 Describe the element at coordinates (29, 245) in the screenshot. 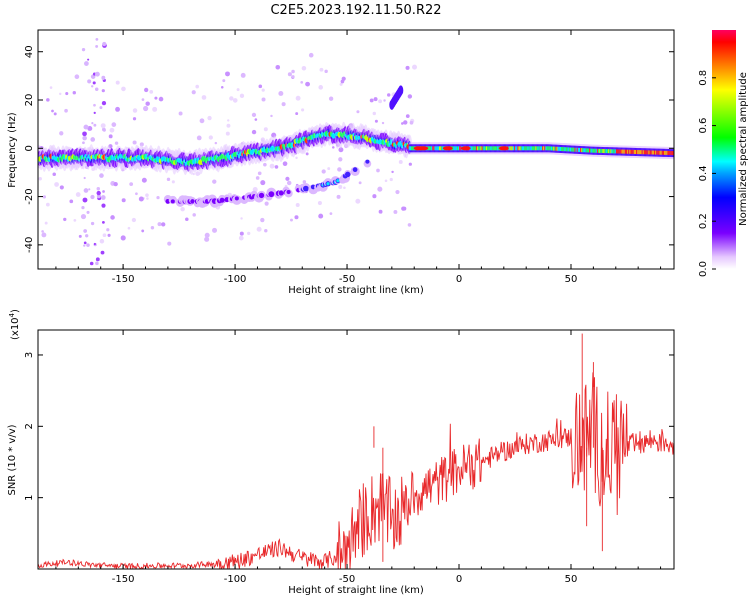

I see `y-tick-label: -40` at that location.